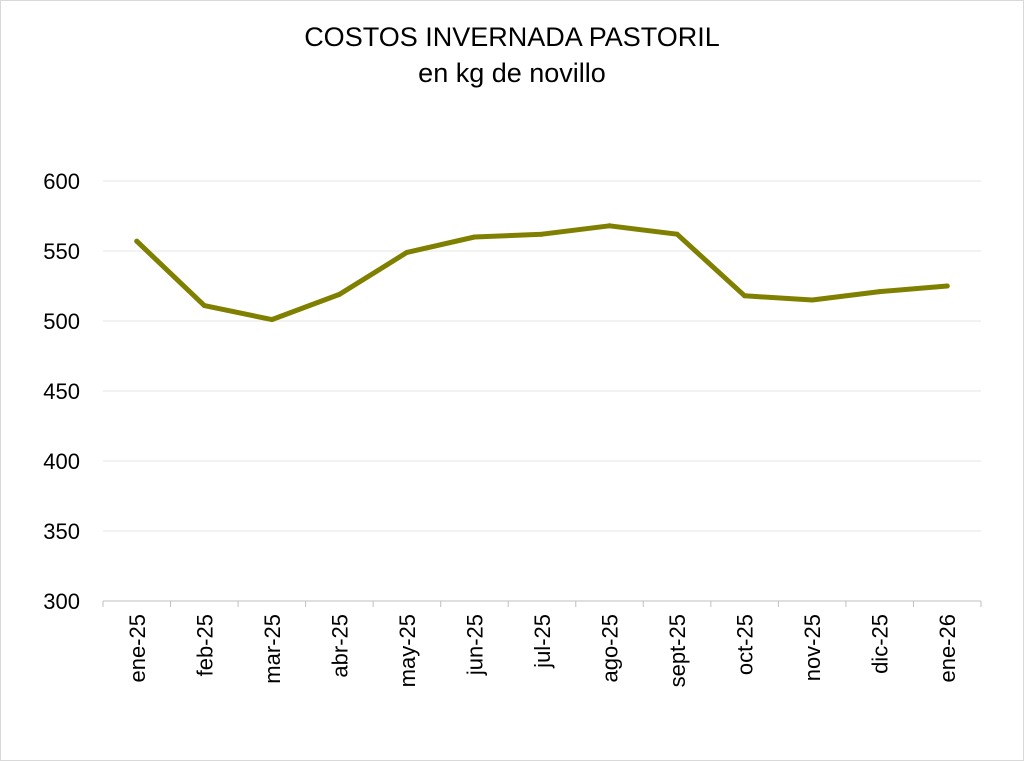  What do you see at coordinates (272, 649) in the screenshot?
I see `x-tick-label: mar-25` at bounding box center [272, 649].